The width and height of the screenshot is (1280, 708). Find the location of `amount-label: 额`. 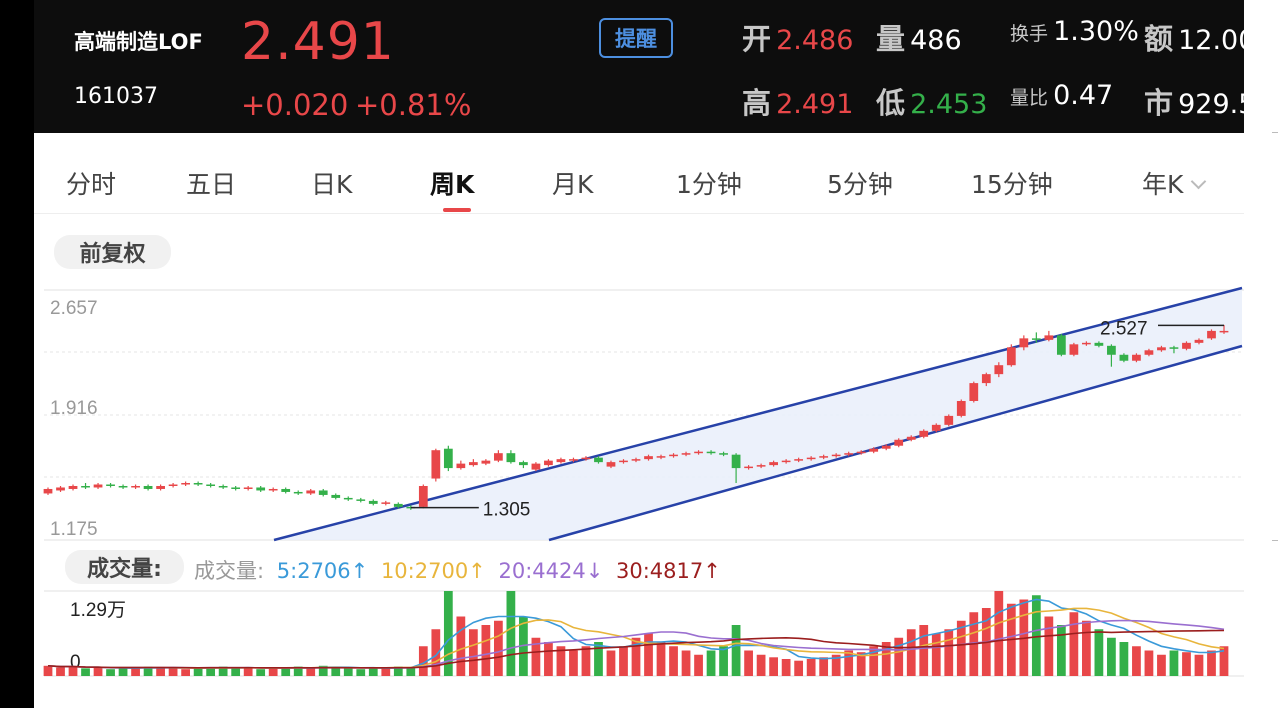

amount-label: 额 is located at coordinates (1159, 39).